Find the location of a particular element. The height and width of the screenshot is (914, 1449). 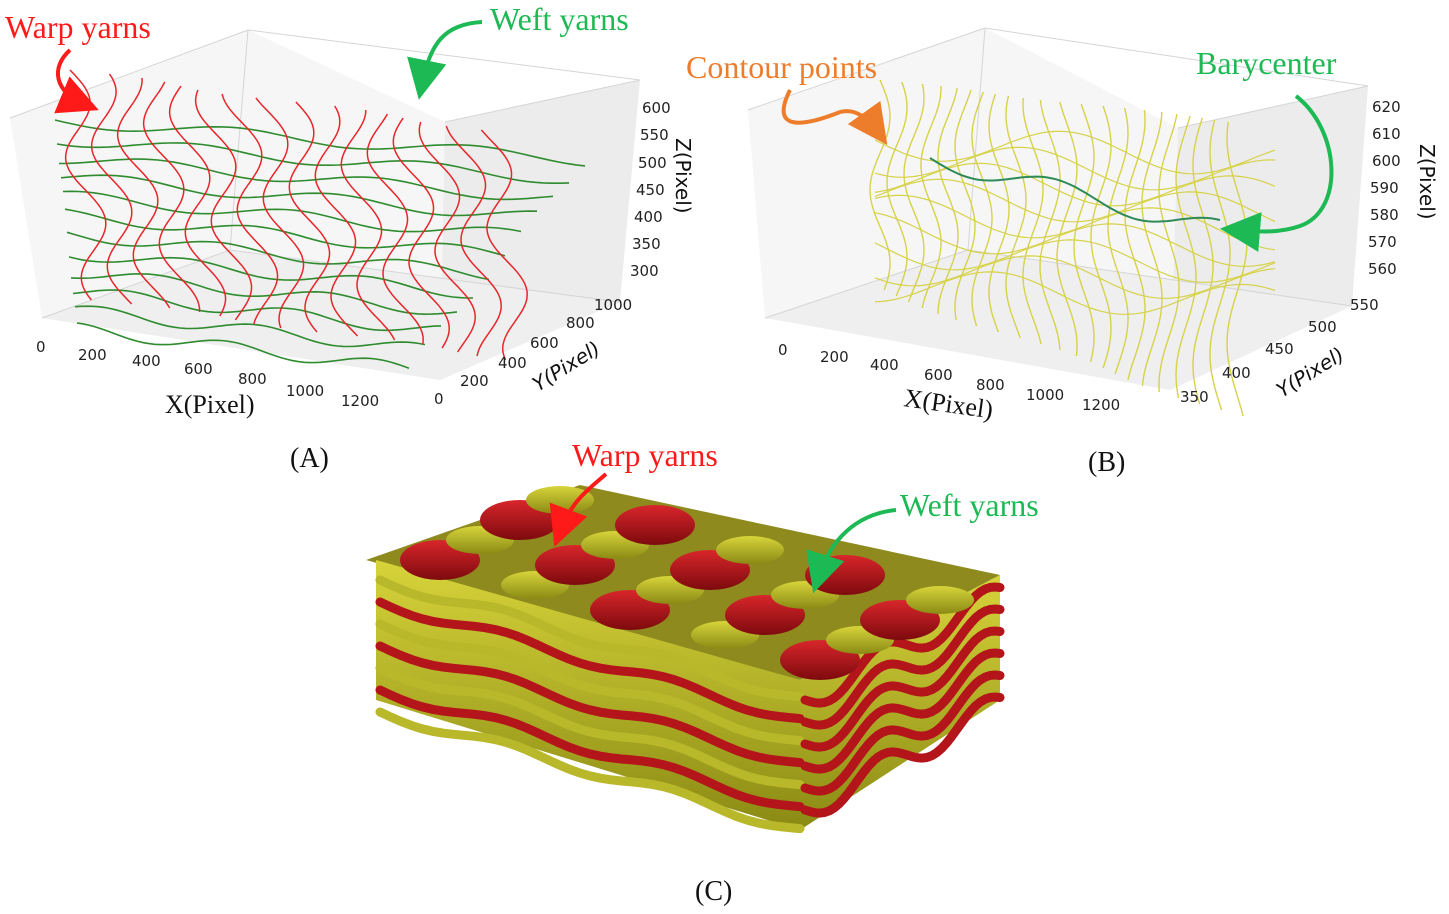

panel-a-x-ticks: 0 200 400 600 800 1000 1200 is located at coordinates (207, 374).